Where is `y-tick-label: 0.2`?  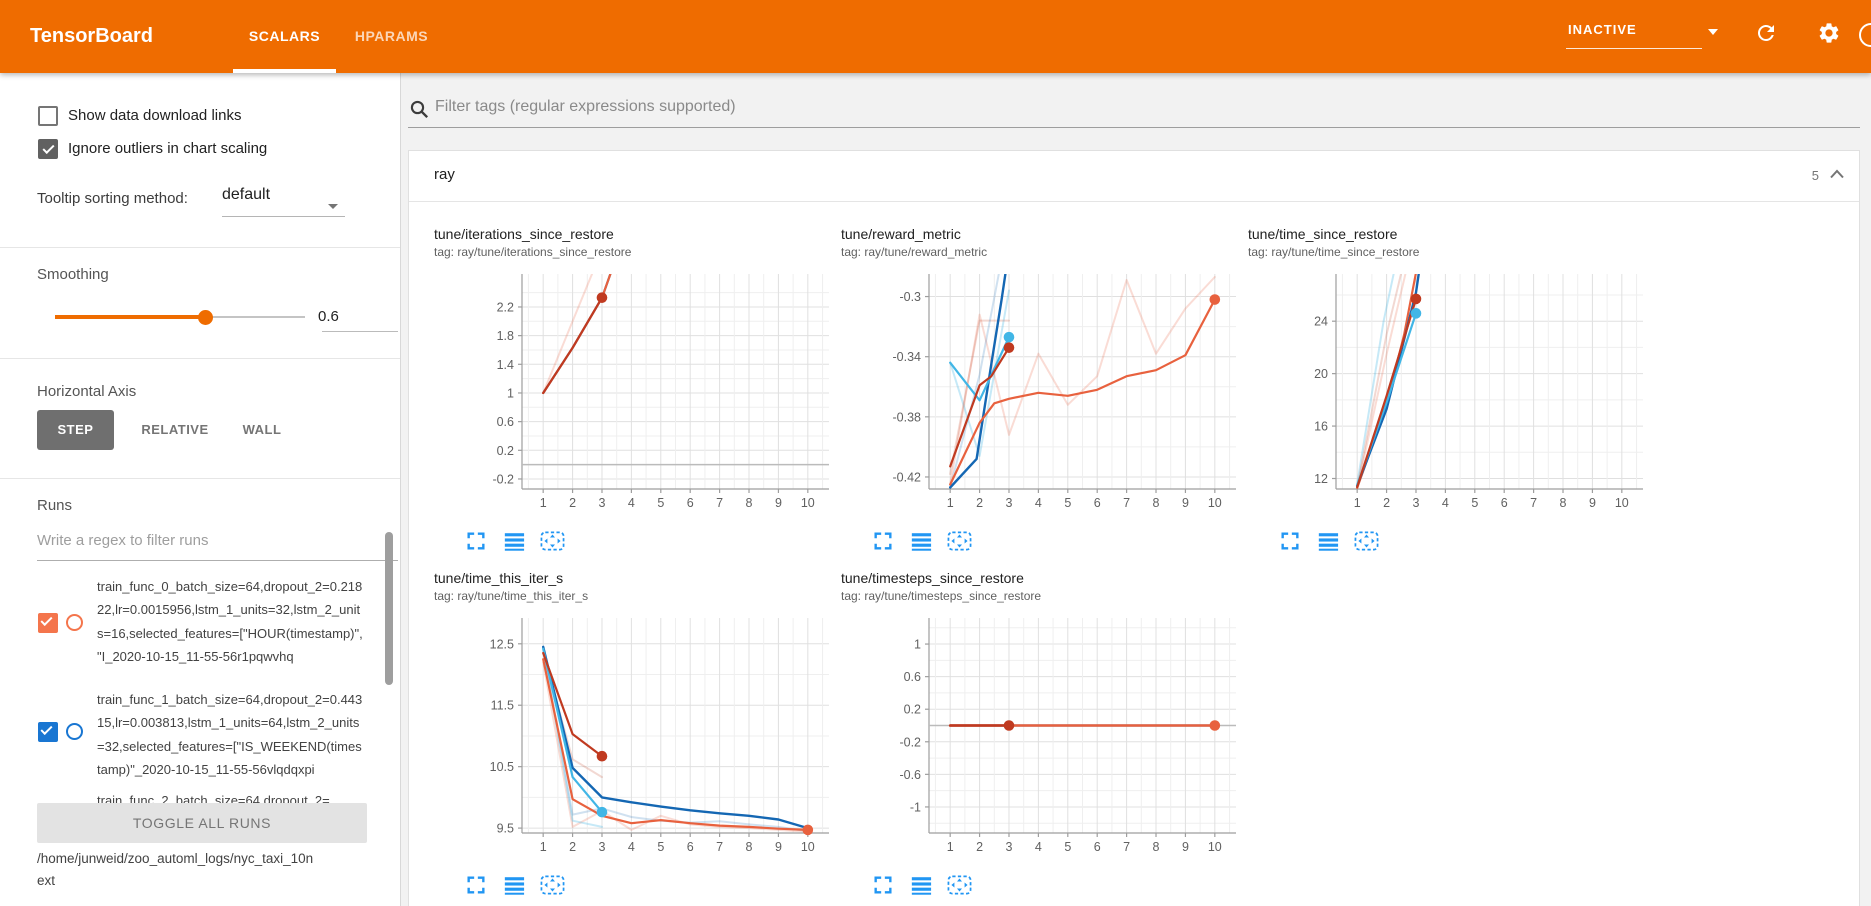 y-tick-label: 0.2 is located at coordinates (912, 710).